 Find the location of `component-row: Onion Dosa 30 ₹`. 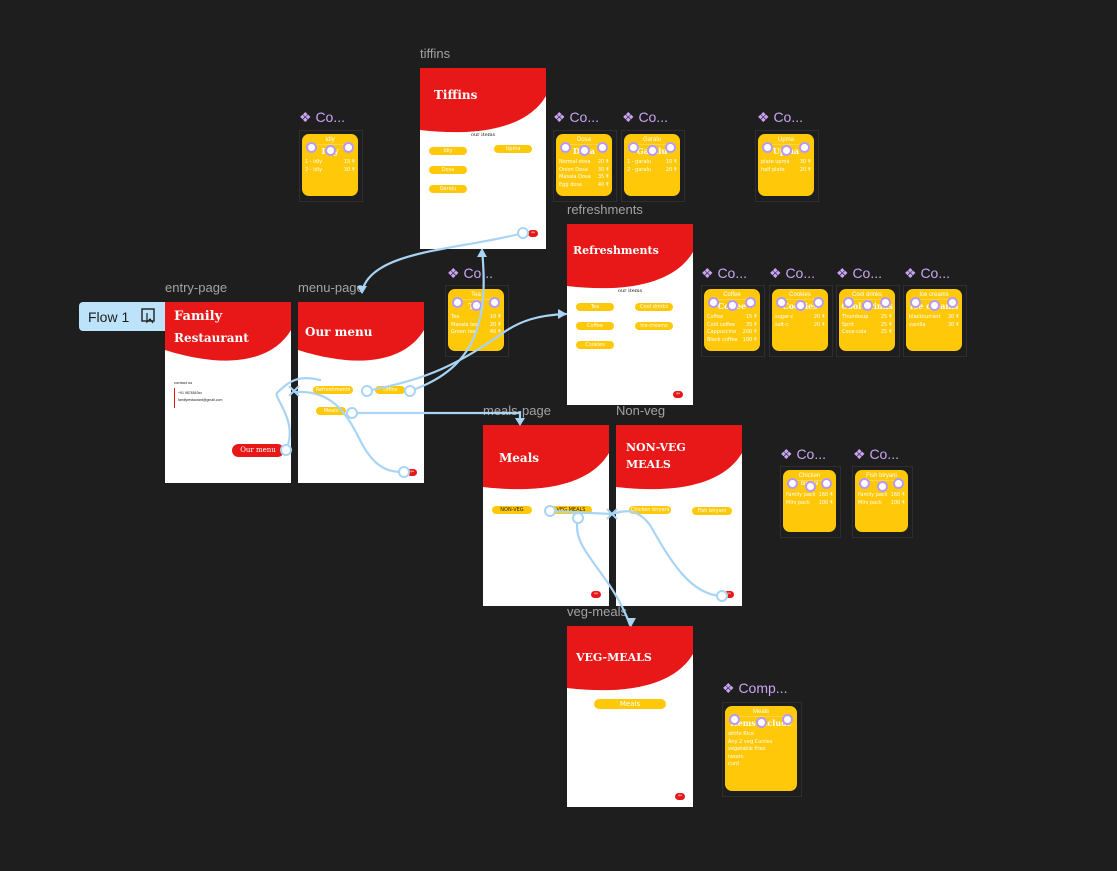

component-row: Onion Dosa 30 ₹ is located at coordinates (584, 171).